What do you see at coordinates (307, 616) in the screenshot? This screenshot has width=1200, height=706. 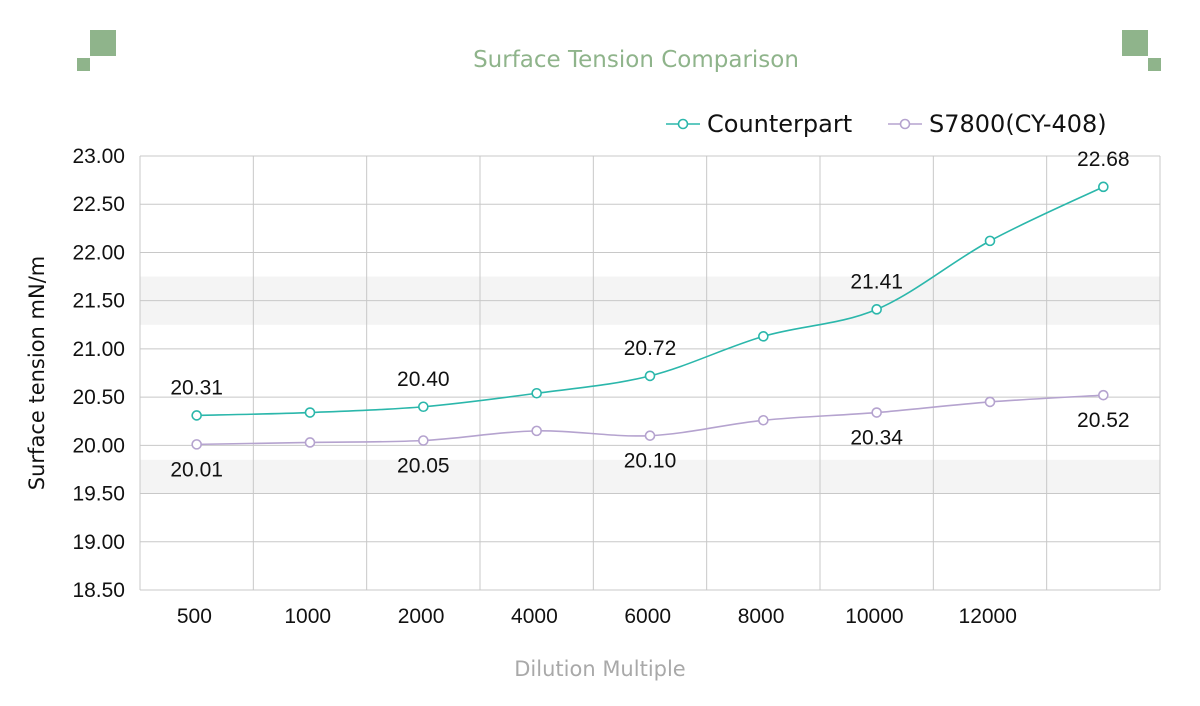 I see `x-tick-label: 1000` at bounding box center [307, 616].